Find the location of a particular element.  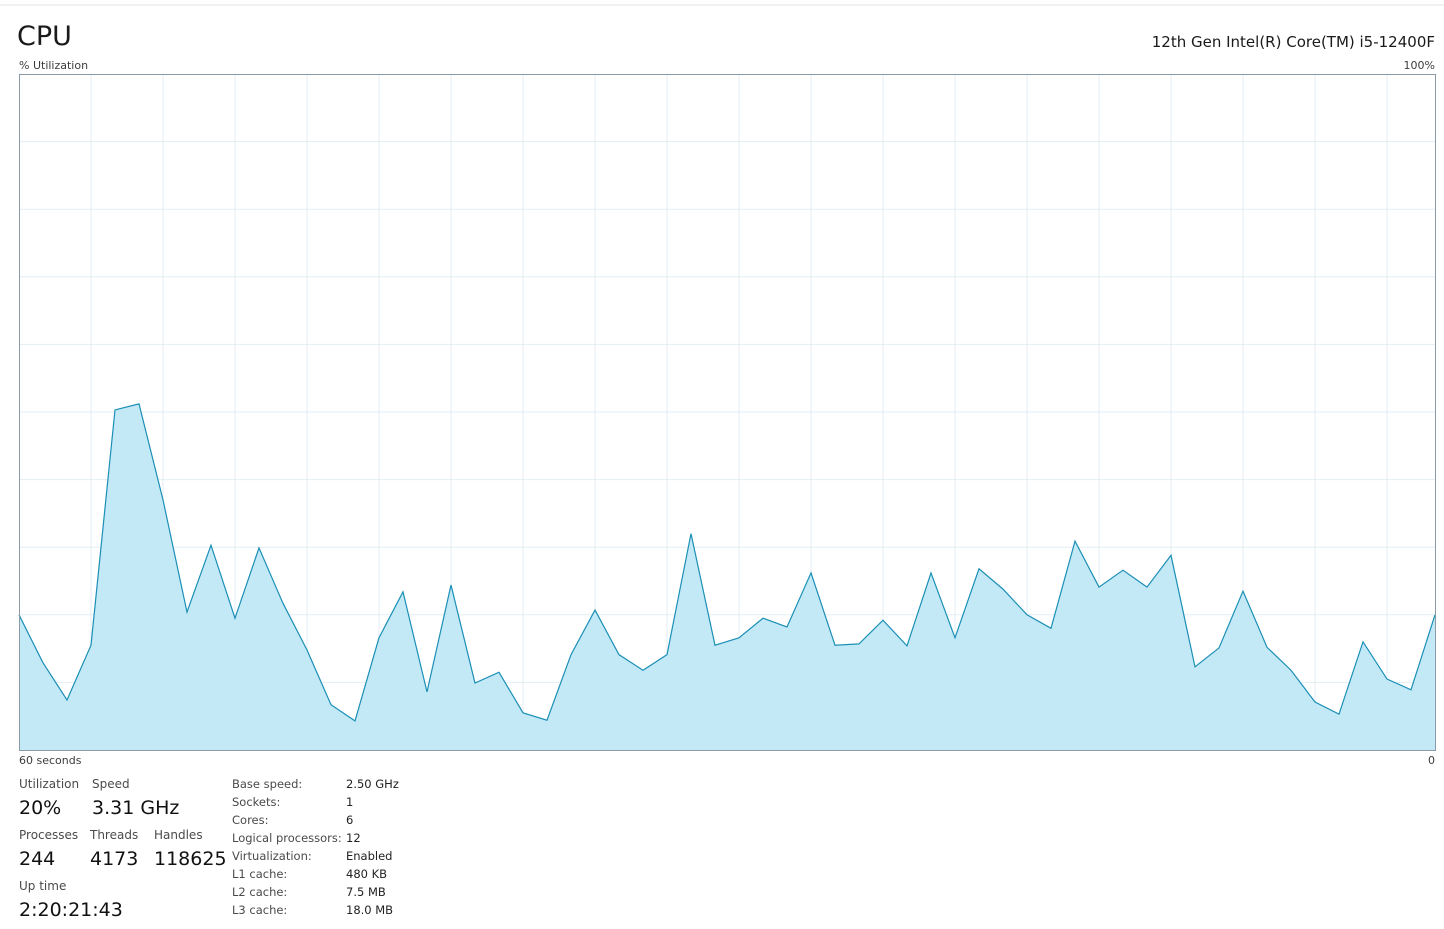

detail-label: Cores: is located at coordinates (250, 820).